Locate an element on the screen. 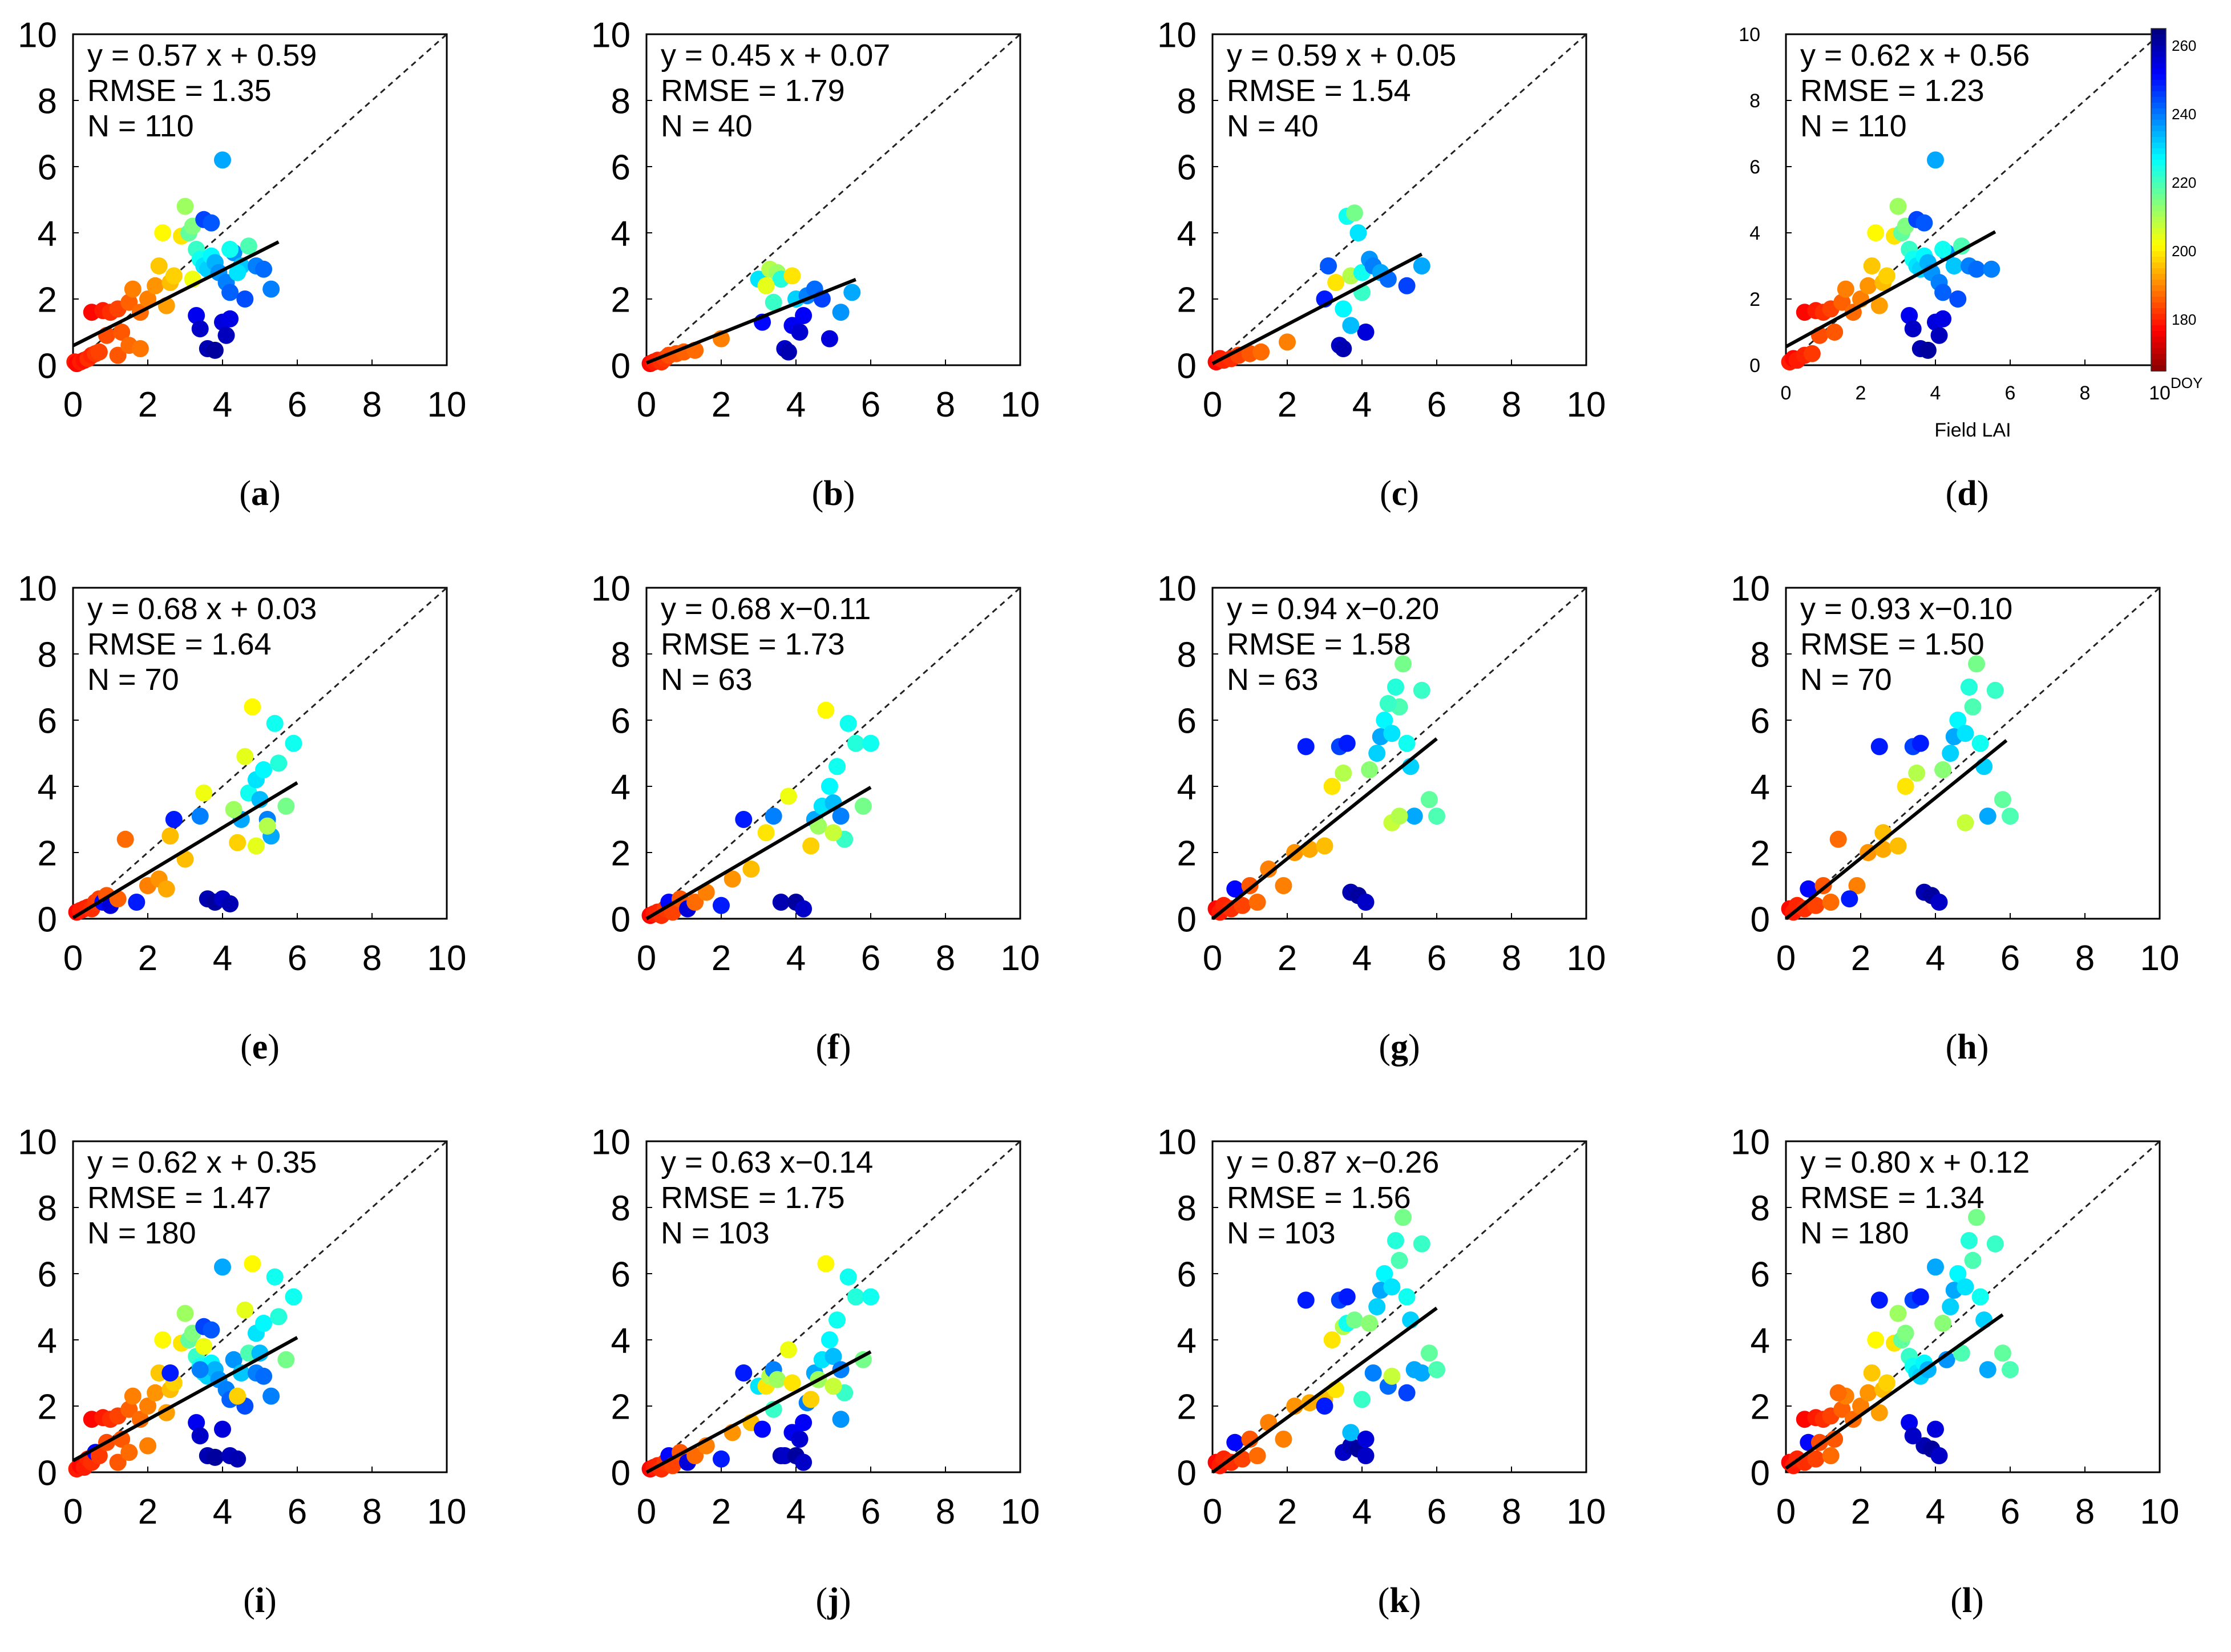 Image resolution: width=2231 pixels, height=1652 pixels. panel-letter: d is located at coordinates (1967, 493).